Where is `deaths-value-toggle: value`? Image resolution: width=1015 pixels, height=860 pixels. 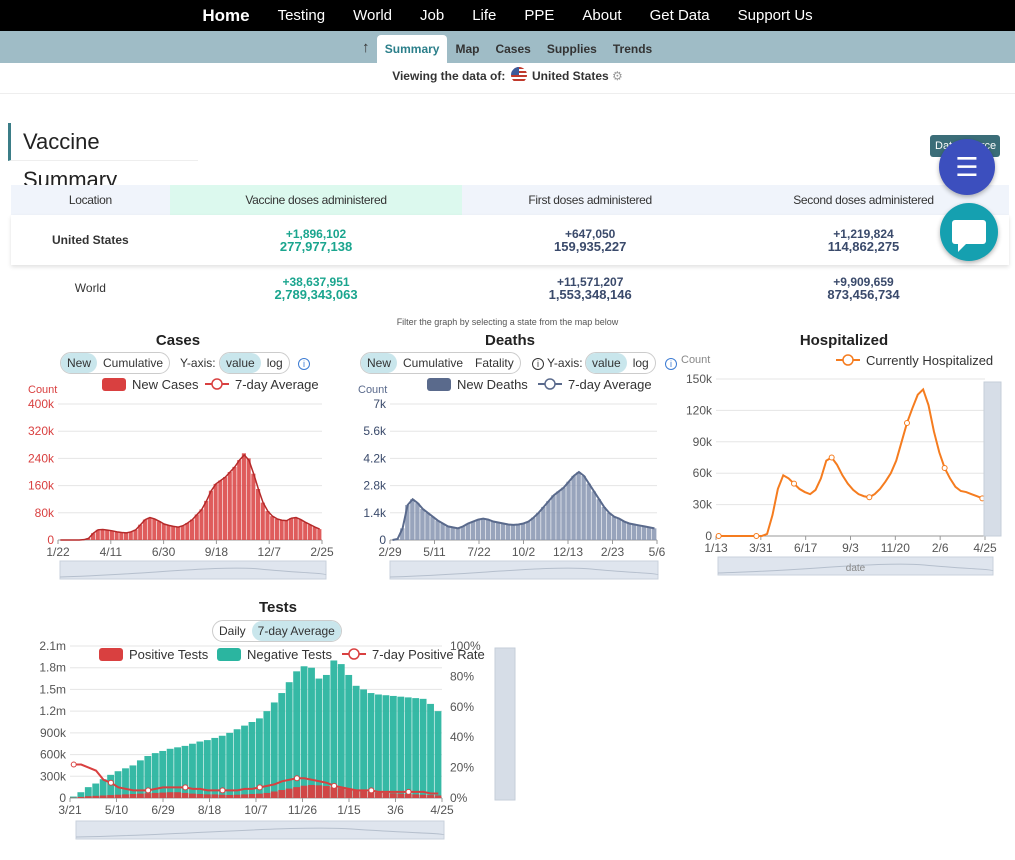
deaths-value-toggle: value is located at coordinates (606, 363).